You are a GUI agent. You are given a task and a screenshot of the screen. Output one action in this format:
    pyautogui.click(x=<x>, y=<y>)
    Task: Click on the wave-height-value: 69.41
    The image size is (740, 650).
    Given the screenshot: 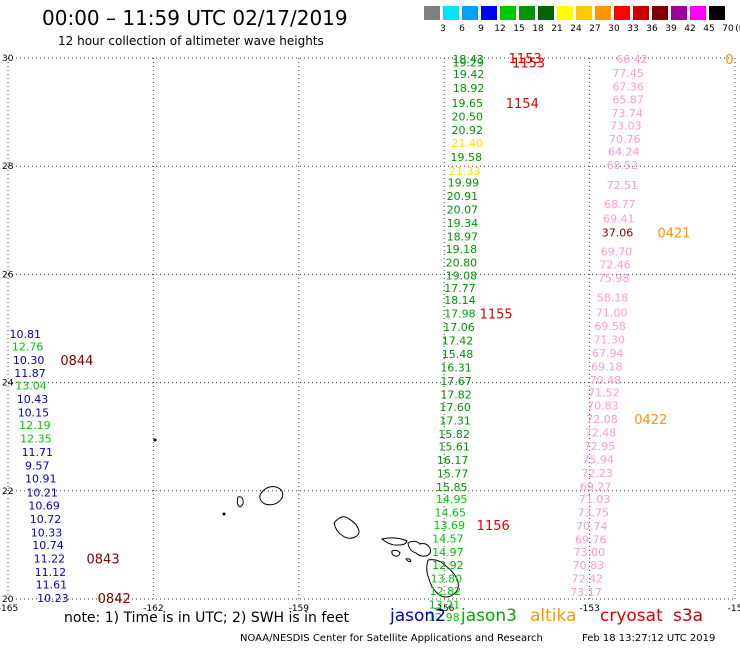 What is the action you would take?
    pyautogui.click(x=619, y=219)
    